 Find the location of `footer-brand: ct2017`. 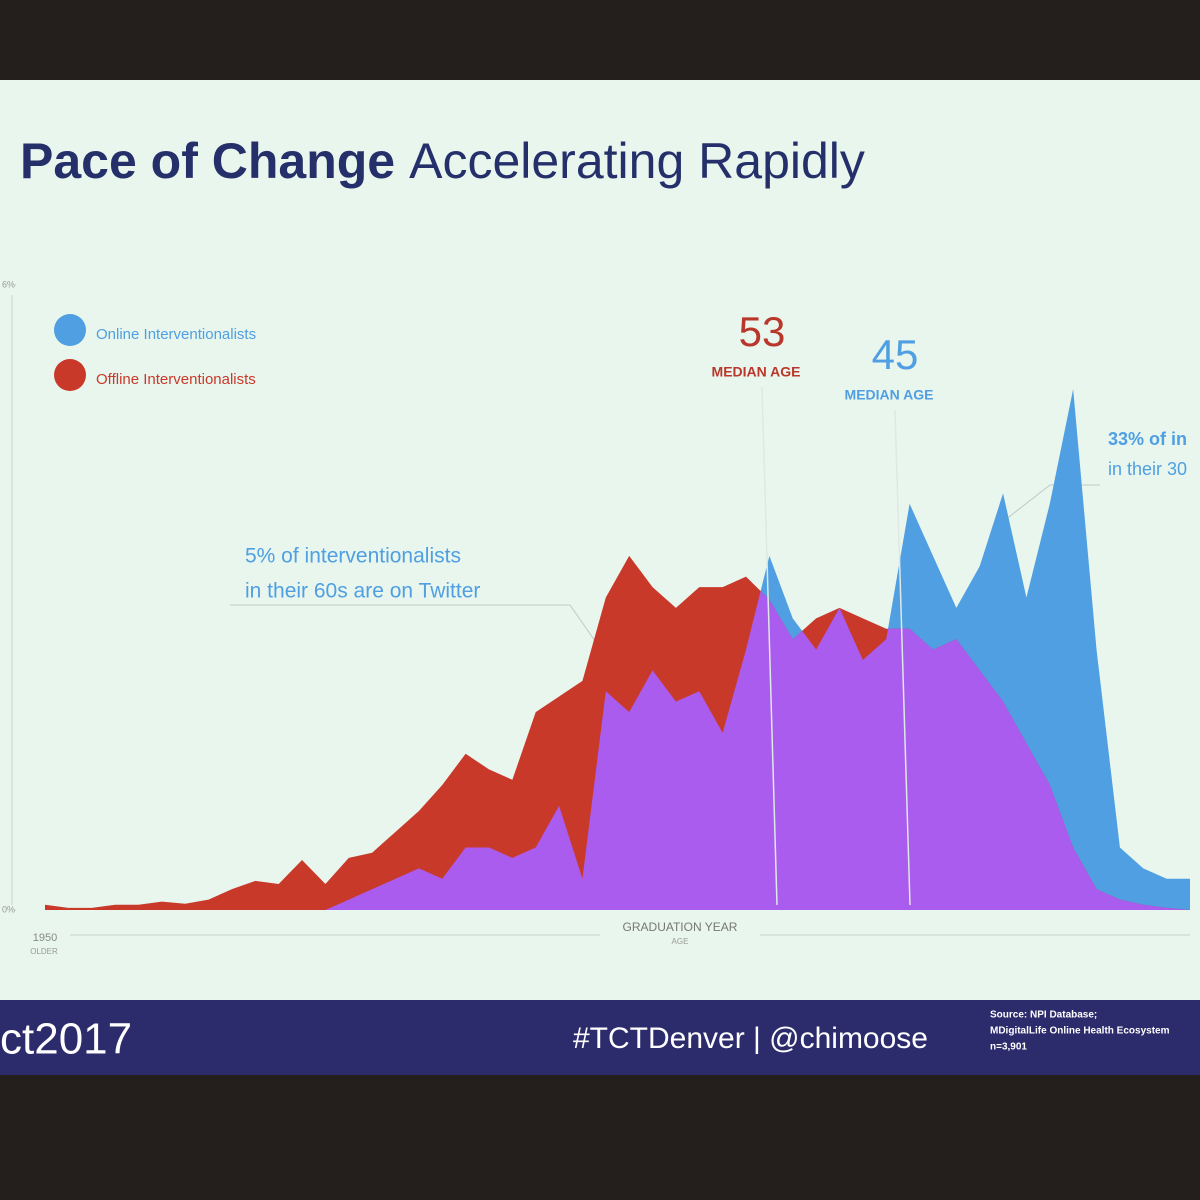

footer-brand: ct2017 is located at coordinates (66, 1039).